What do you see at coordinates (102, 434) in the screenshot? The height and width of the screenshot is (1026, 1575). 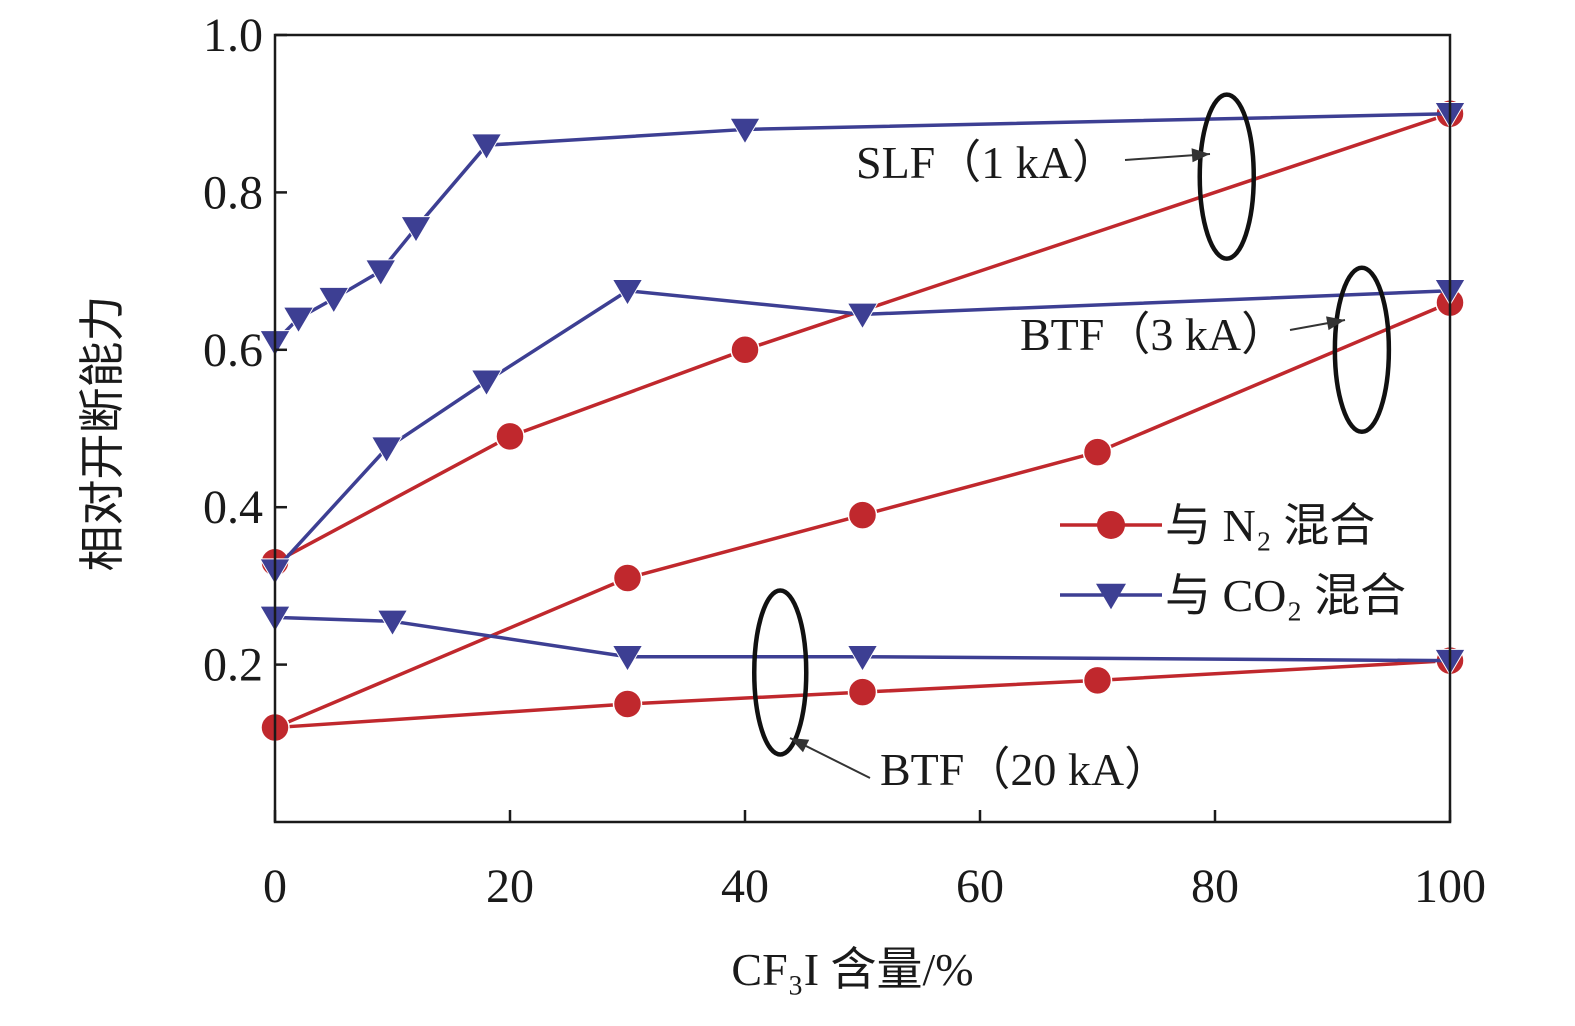 I see `y-axis-title: 相对开断能力` at bounding box center [102, 434].